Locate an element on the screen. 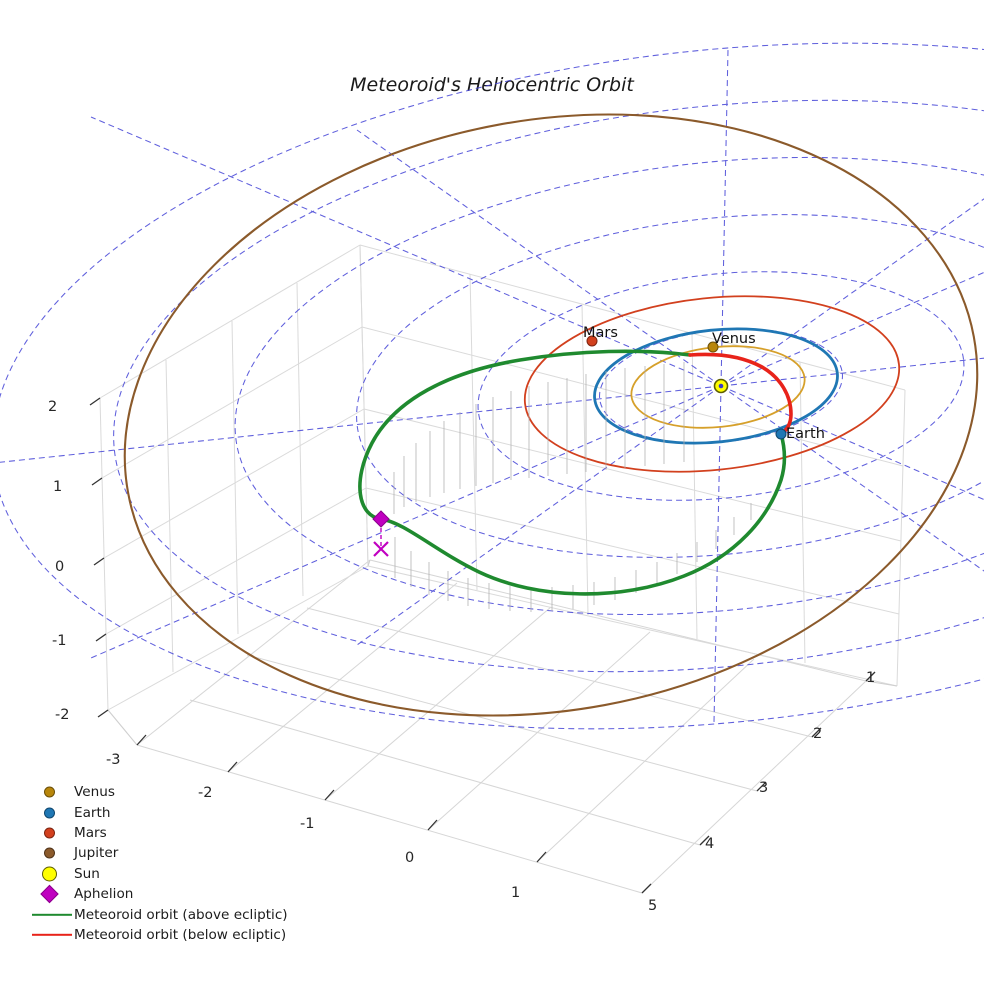 Image resolution: width=984 pixels, height=984 pixels. legend-item-orbit-above: Meteoroid orbit (above ecliptic) is located at coordinates (163, 914).